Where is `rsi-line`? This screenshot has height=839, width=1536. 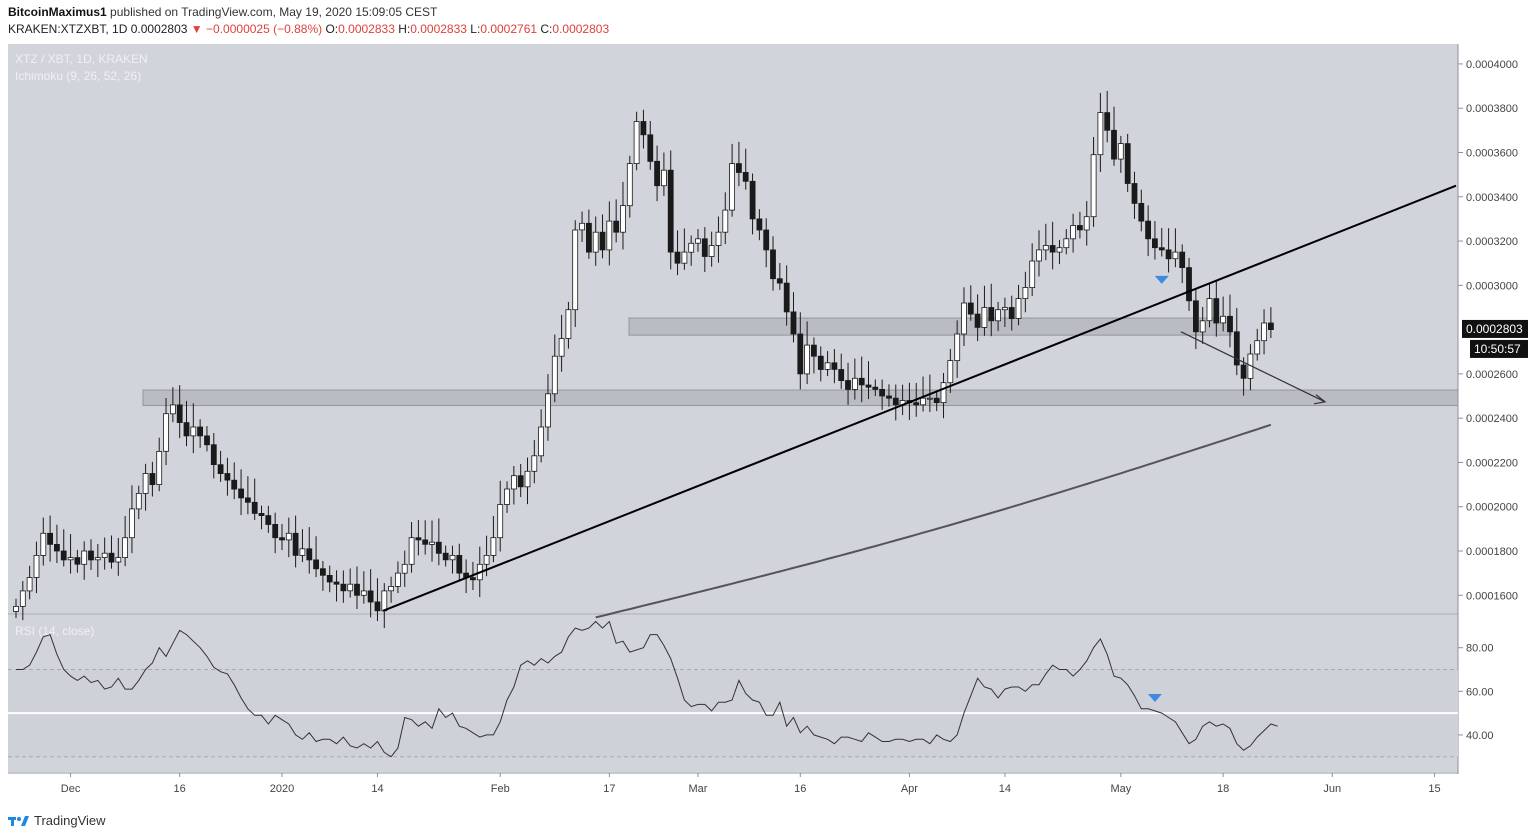
rsi-line is located at coordinates (647, 689).